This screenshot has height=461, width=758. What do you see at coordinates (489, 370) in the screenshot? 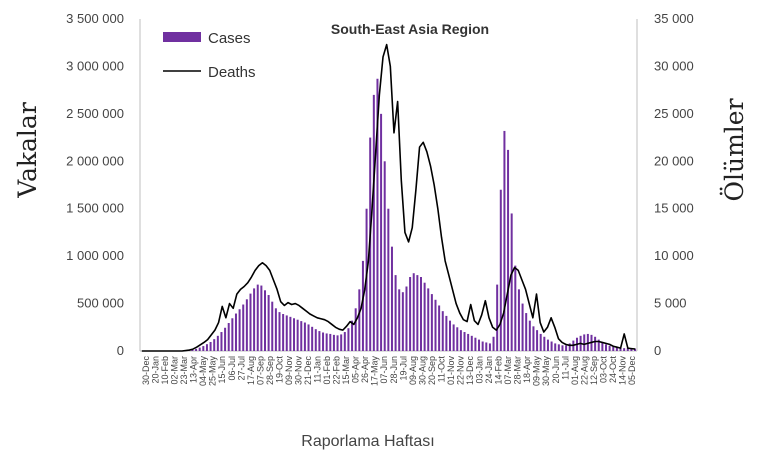
I see `x-tick-label: 24-Jan` at bounding box center [489, 370].